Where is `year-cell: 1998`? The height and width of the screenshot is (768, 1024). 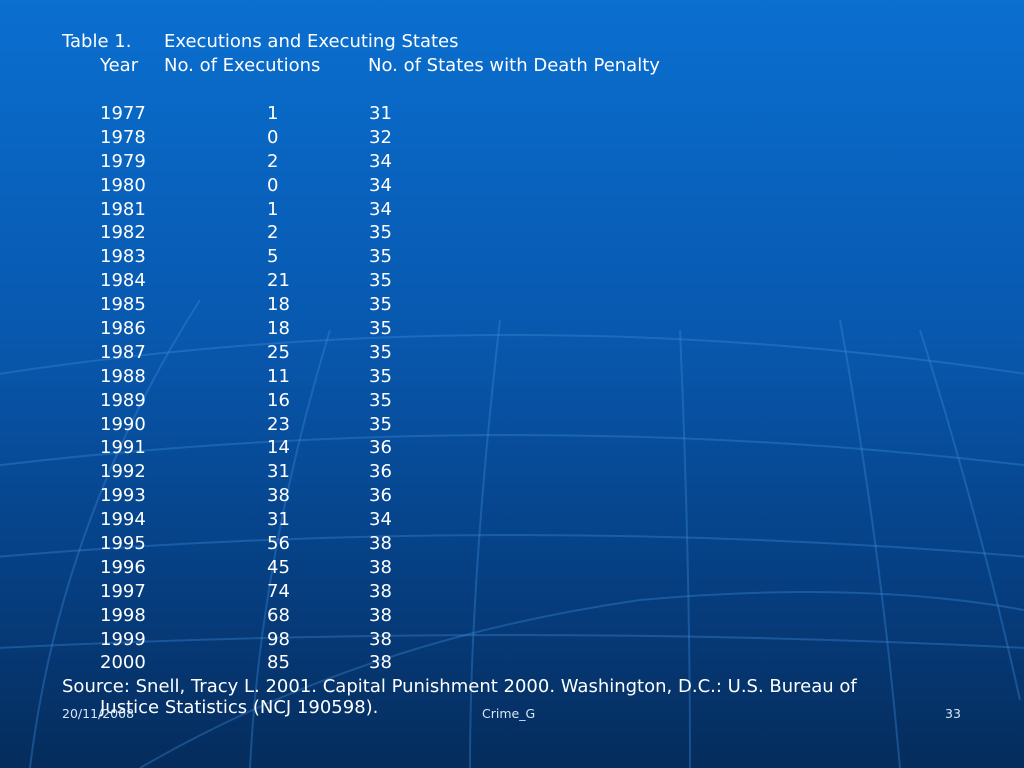 year-cell: 1998 is located at coordinates (123, 615).